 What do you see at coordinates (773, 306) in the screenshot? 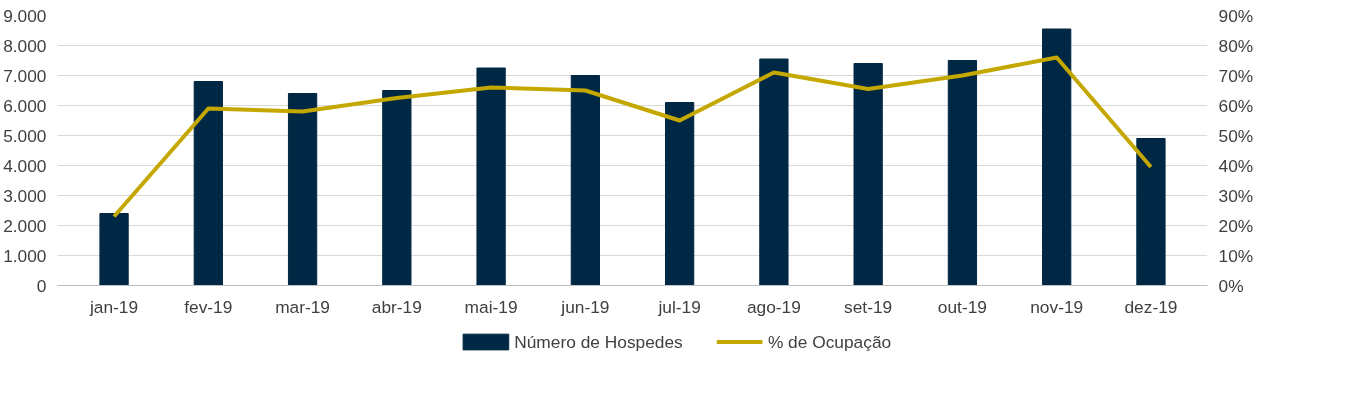
I see `x-tick-label: ago-19` at bounding box center [773, 306].